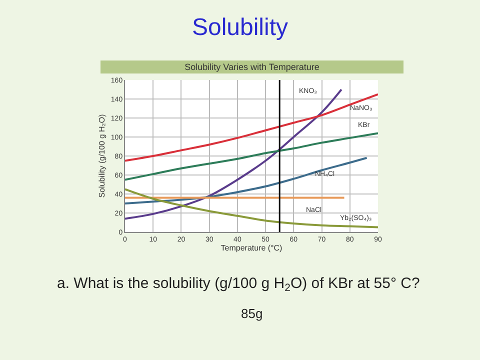 The width and height of the screenshot is (480, 360). Describe the element at coordinates (240, 27) in the screenshot. I see `chart-title: Solubility` at that location.